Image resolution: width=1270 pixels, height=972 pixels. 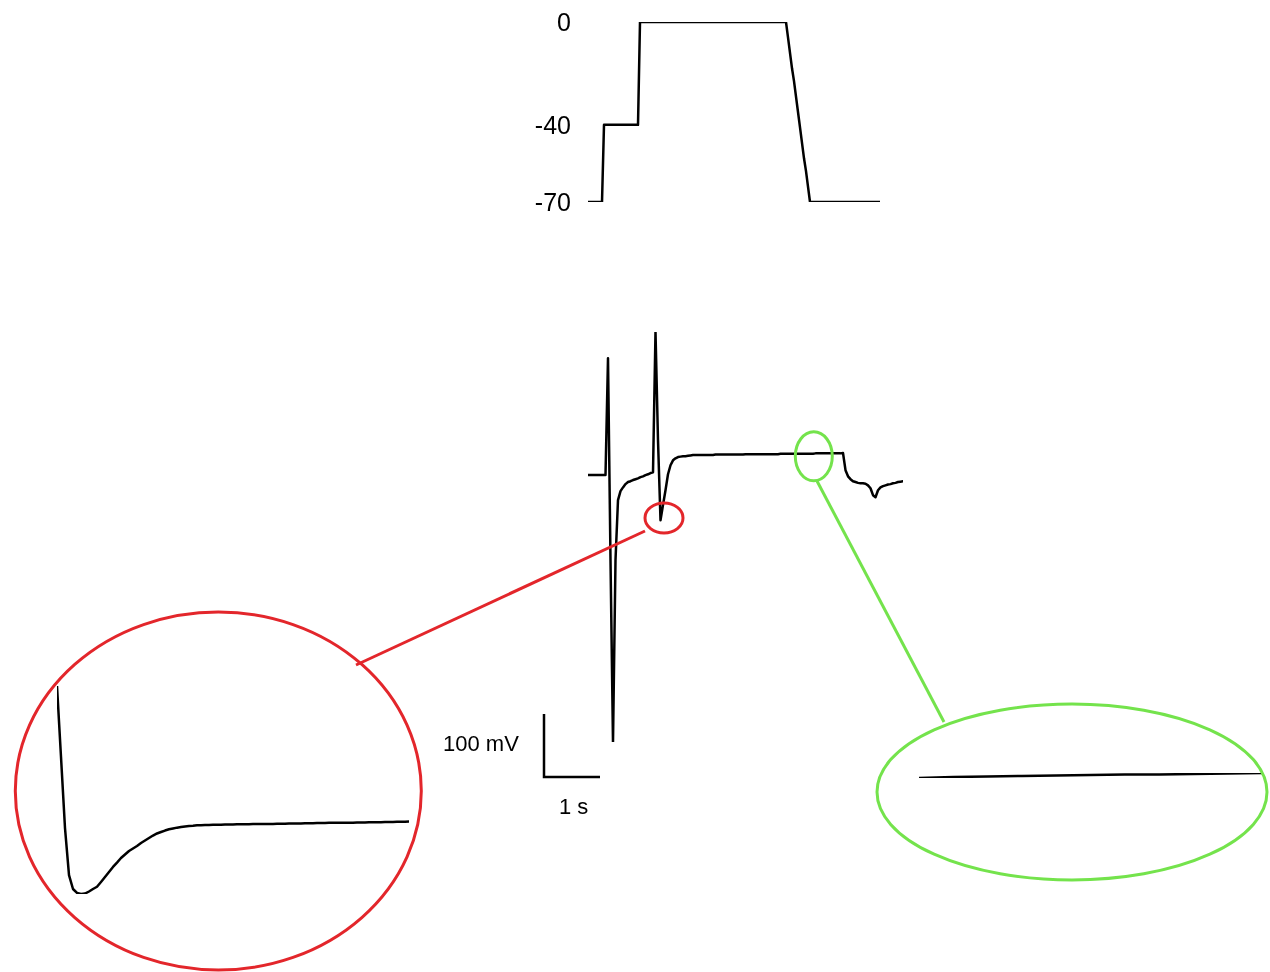 What do you see at coordinates (574, 806) in the screenshot?
I see `text: 1 s` at bounding box center [574, 806].